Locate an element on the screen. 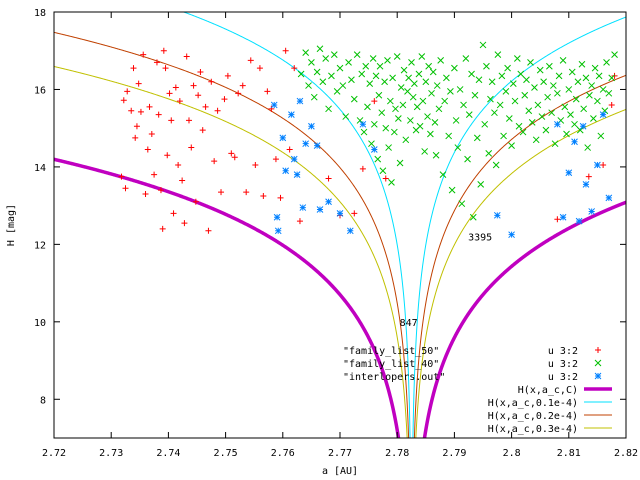  x-axis-label: a [AU] is located at coordinates (340, 471).